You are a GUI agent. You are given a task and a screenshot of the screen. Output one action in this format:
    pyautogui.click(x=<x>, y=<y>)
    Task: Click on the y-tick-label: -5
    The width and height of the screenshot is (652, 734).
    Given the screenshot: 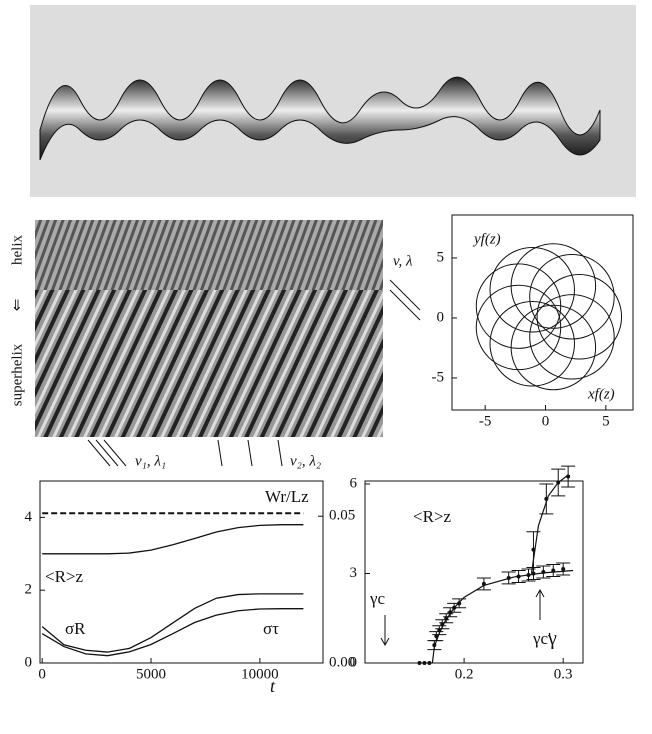 What is the action you would take?
    pyautogui.click(x=438, y=377)
    